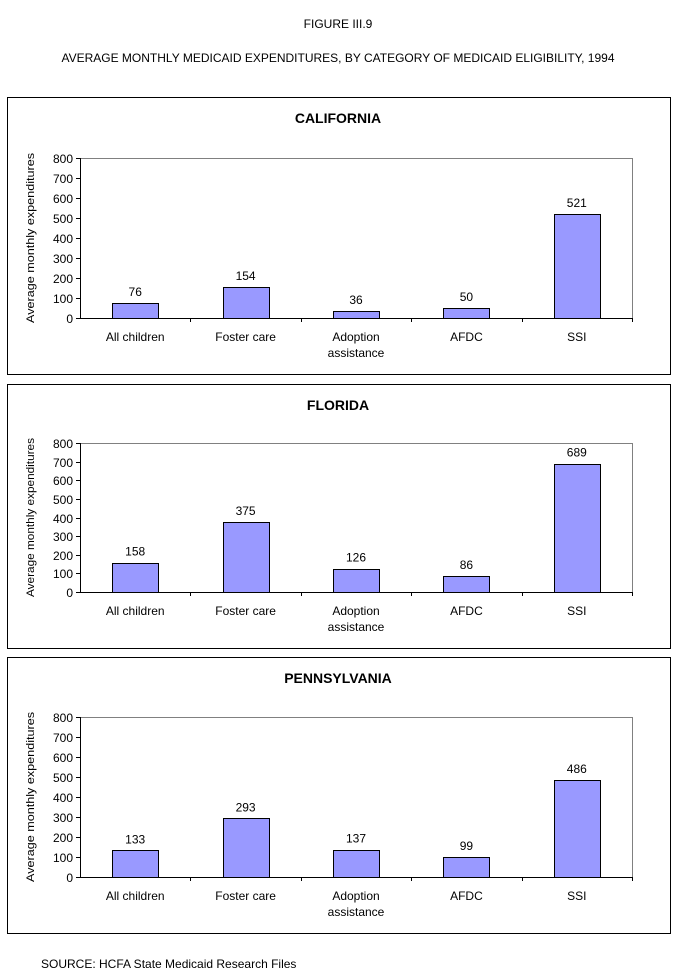 Image resolution: width=676 pixels, height=972 pixels. Describe the element at coordinates (135, 552) in the screenshot. I see `data-label: 158` at that location.